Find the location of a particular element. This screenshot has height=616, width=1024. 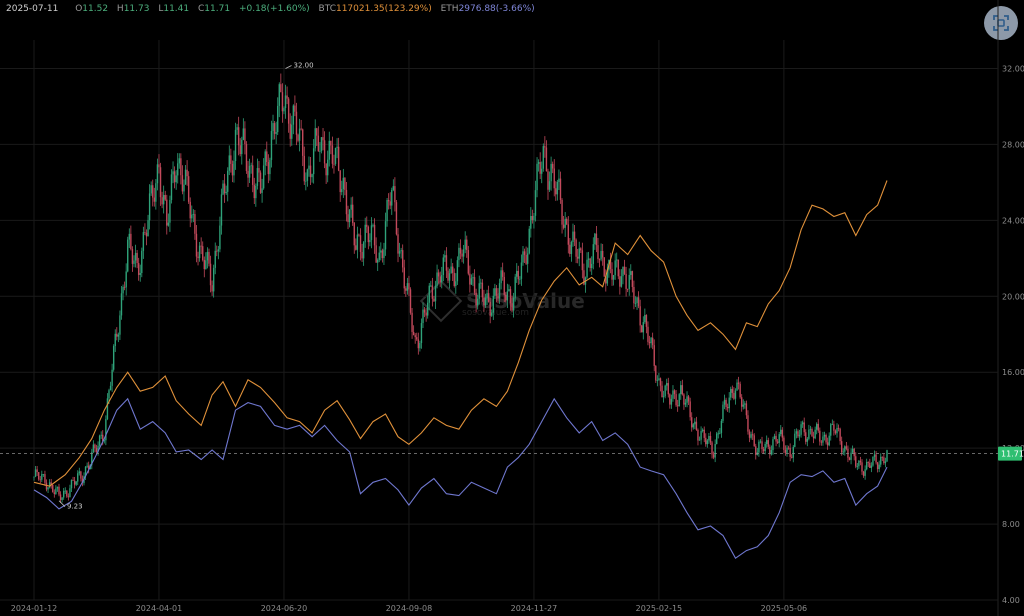

x-tick-label-2: 2024-06-20 is located at coordinates (284, 608).